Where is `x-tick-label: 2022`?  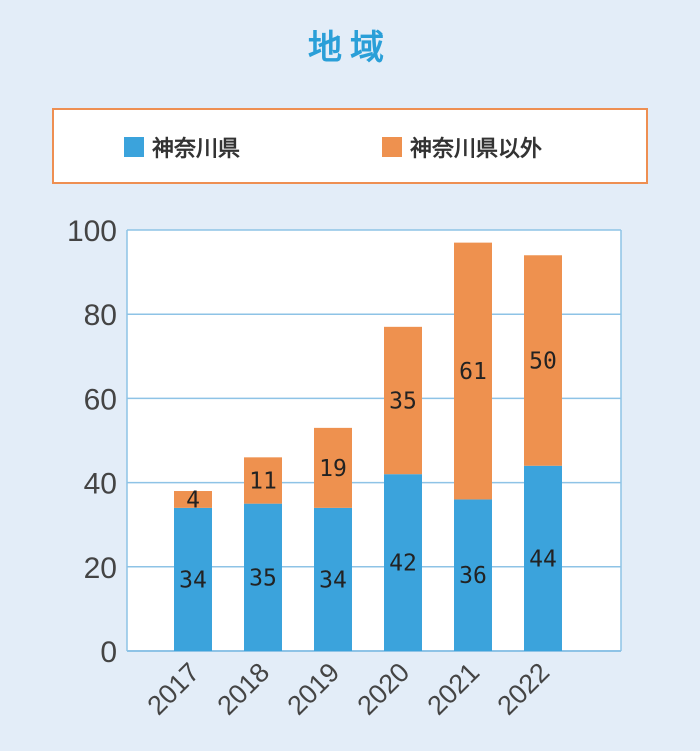 x-tick-label: 2022 is located at coordinates (524, 689).